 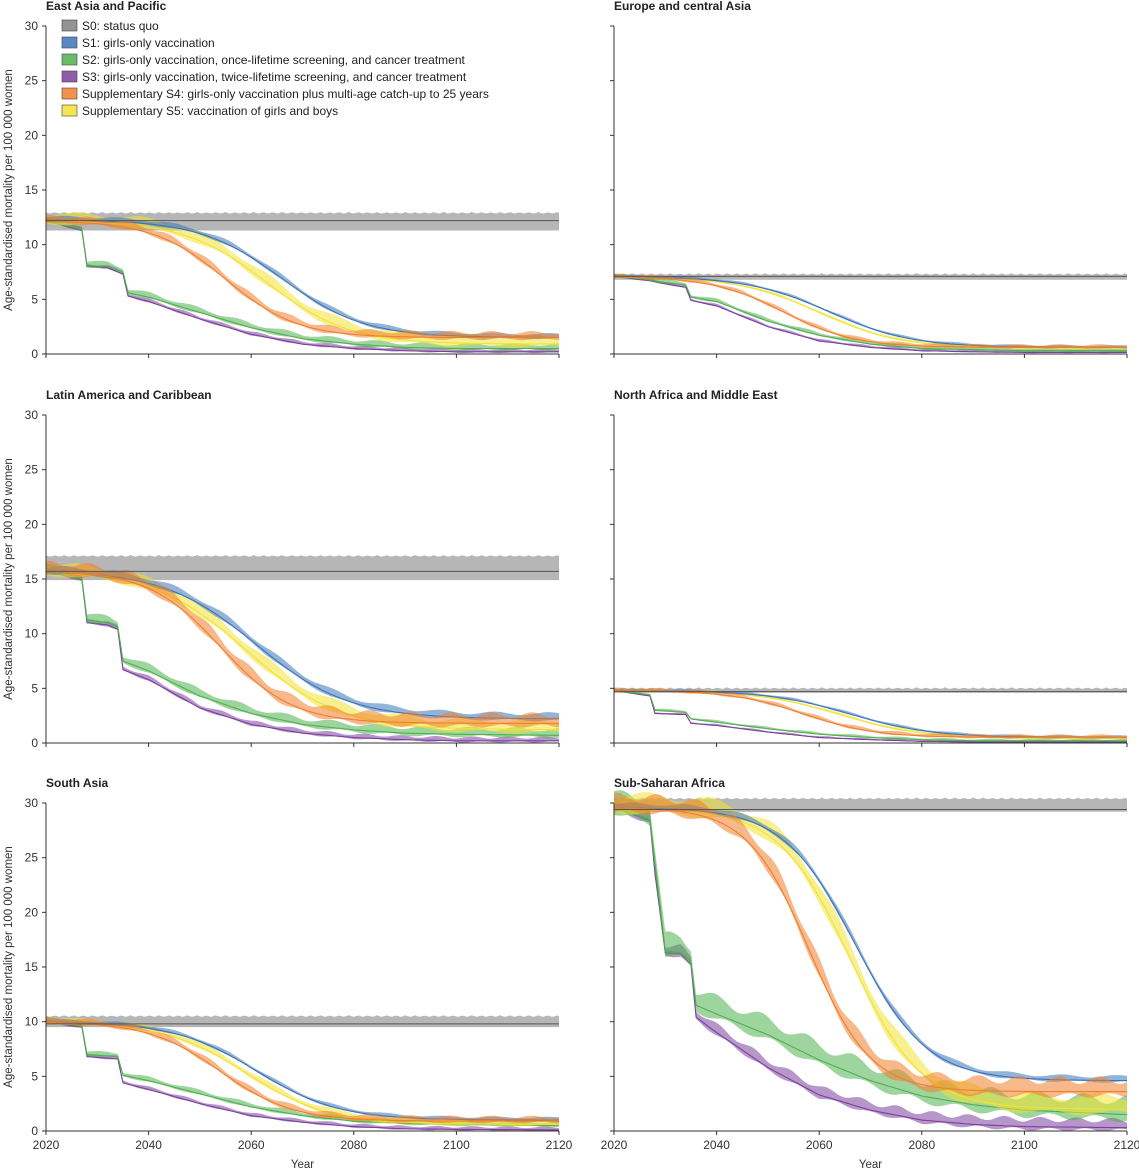 What do you see at coordinates (129, 395) in the screenshot?
I see `panel-title: Latin America and Caribbean` at bounding box center [129, 395].